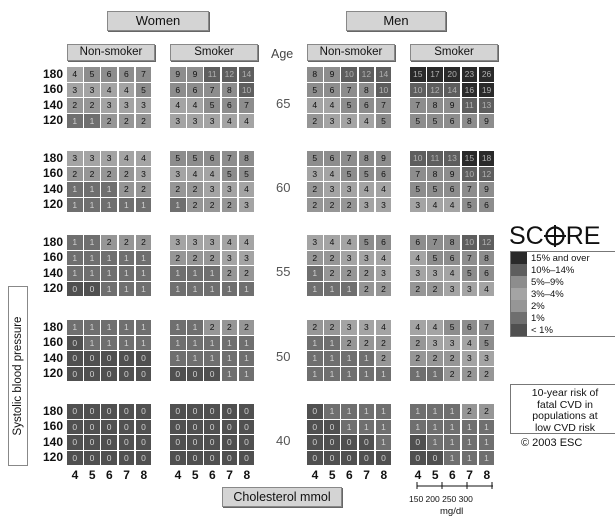 The height and width of the screenshot is (520, 615). I want to click on age-label-40: 40, so click(283, 440).